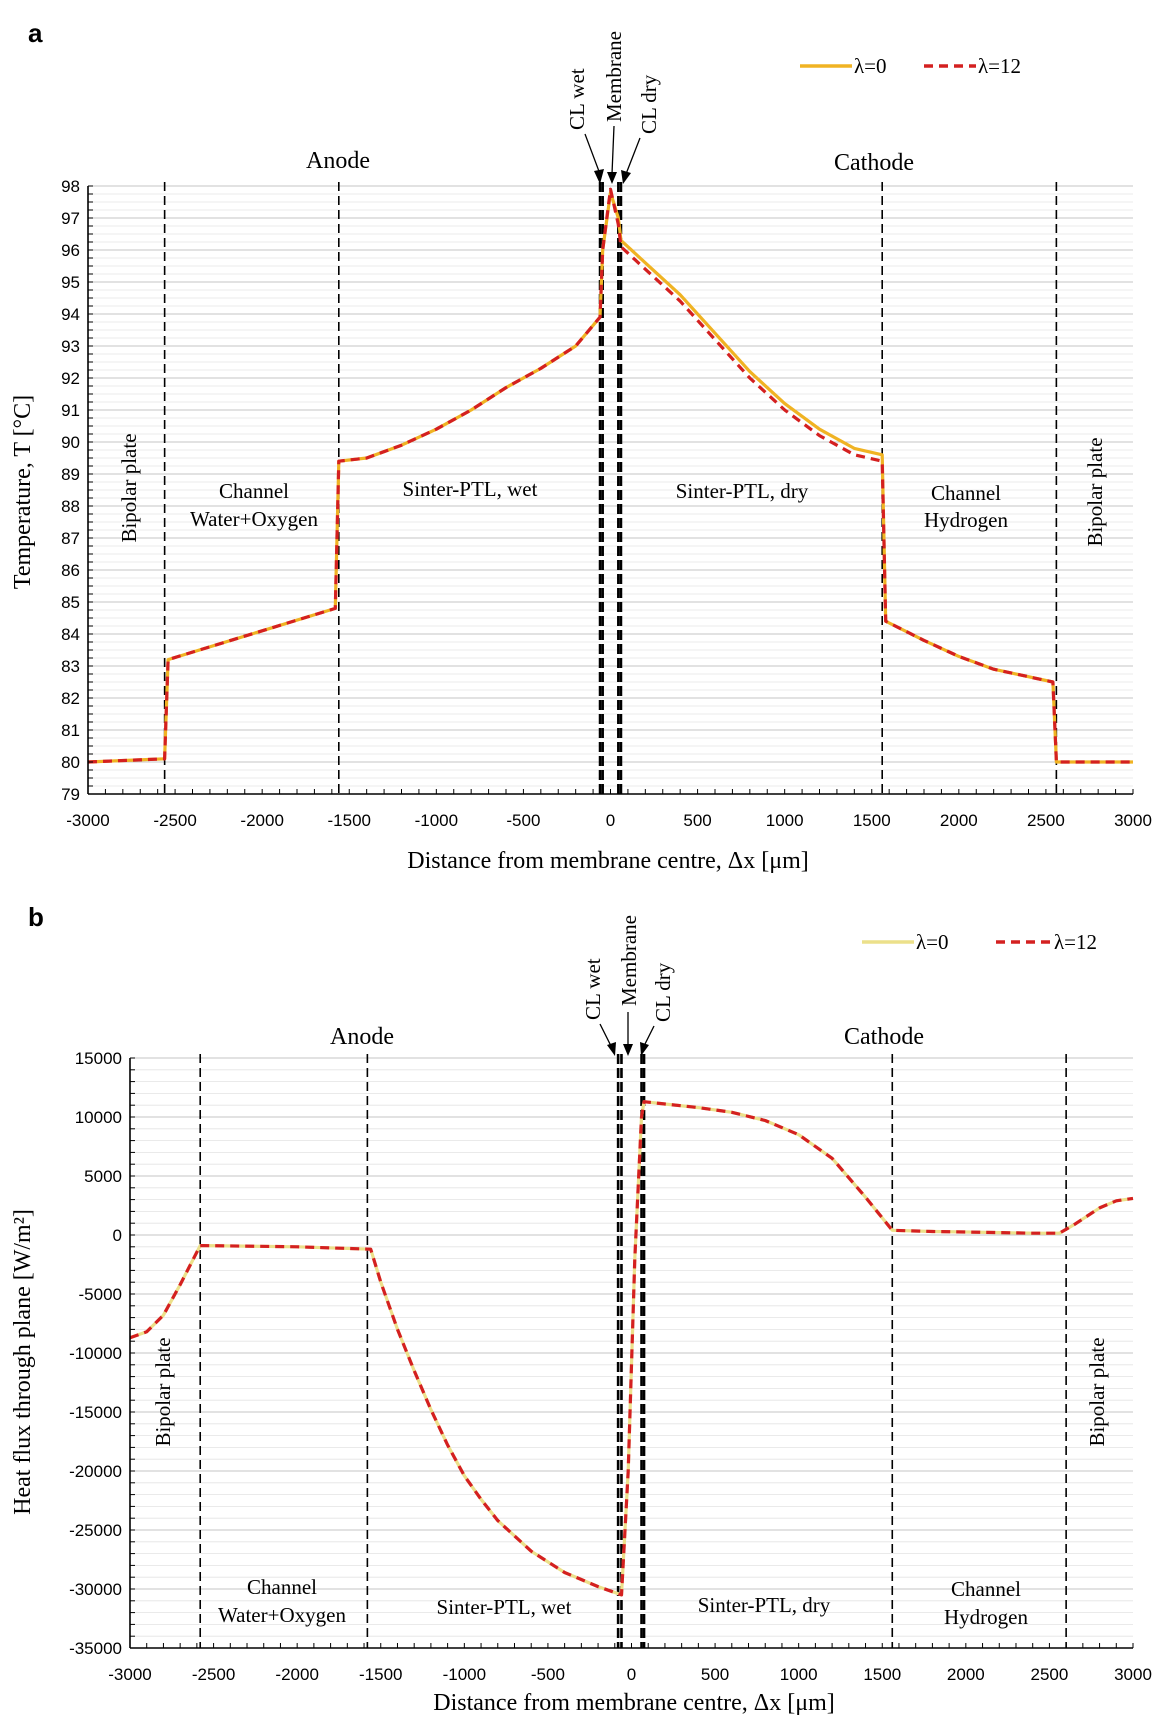 This screenshot has height=1720, width=1157. I want to click on region-channel-left-line1: Channel, so click(254, 491).